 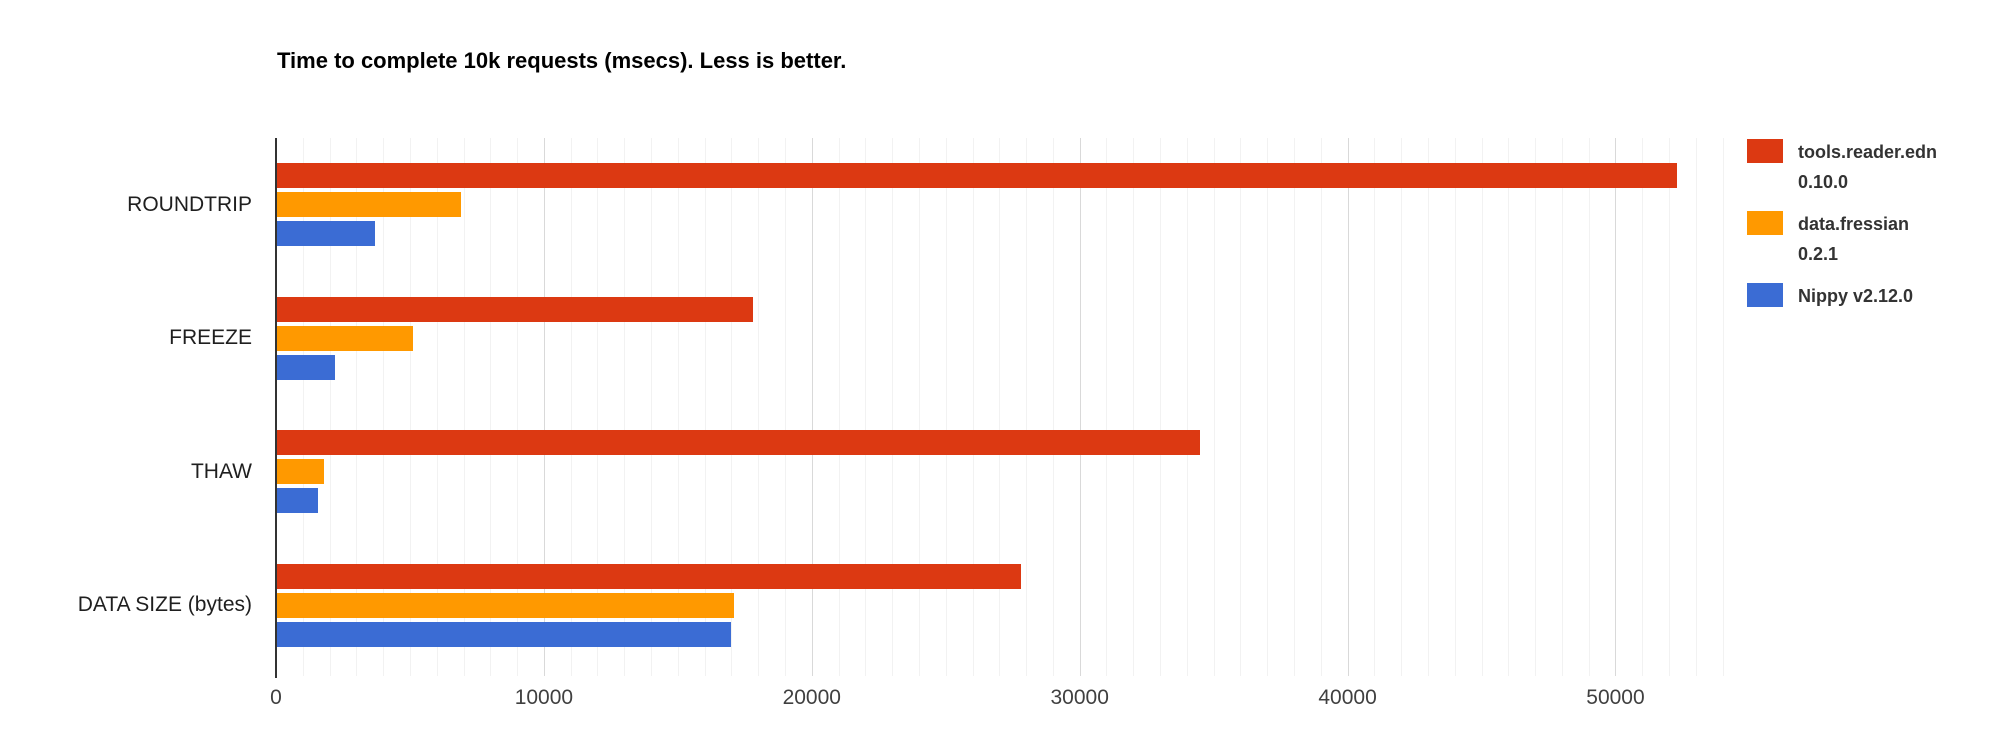 What do you see at coordinates (1615, 697) in the screenshot?
I see `x-axis-tick-label: 50000` at bounding box center [1615, 697].